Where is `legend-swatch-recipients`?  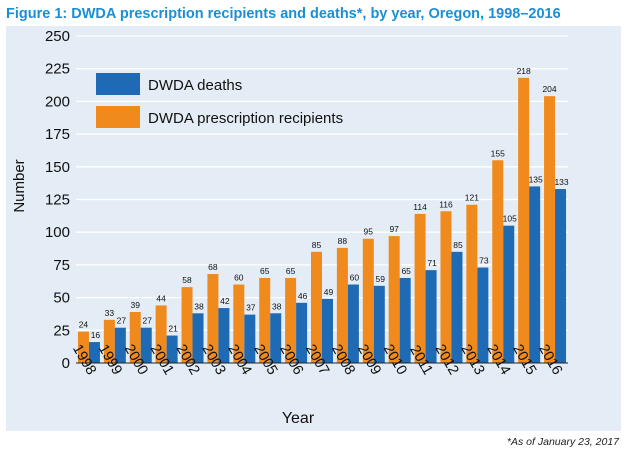 legend-swatch-recipients is located at coordinates (118, 117).